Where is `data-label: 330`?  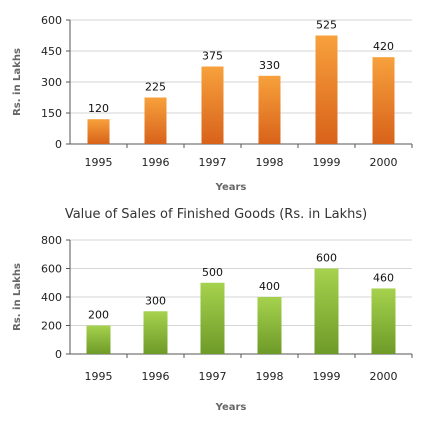 data-label: 330 is located at coordinates (269, 65).